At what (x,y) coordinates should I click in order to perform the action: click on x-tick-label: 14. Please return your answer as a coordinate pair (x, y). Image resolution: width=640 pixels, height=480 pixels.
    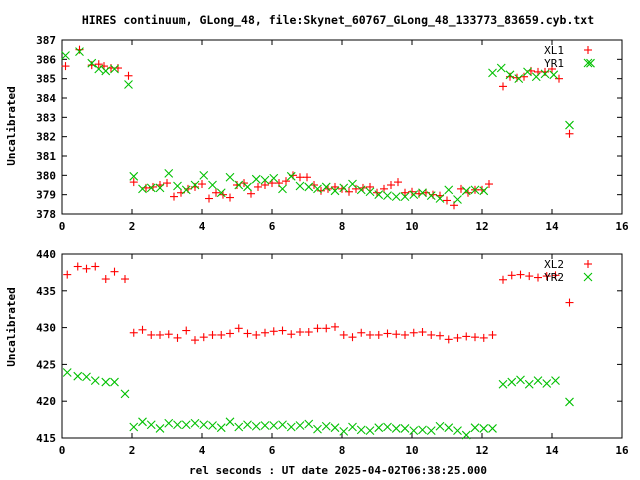
    Looking at the image, I should click on (552, 226).